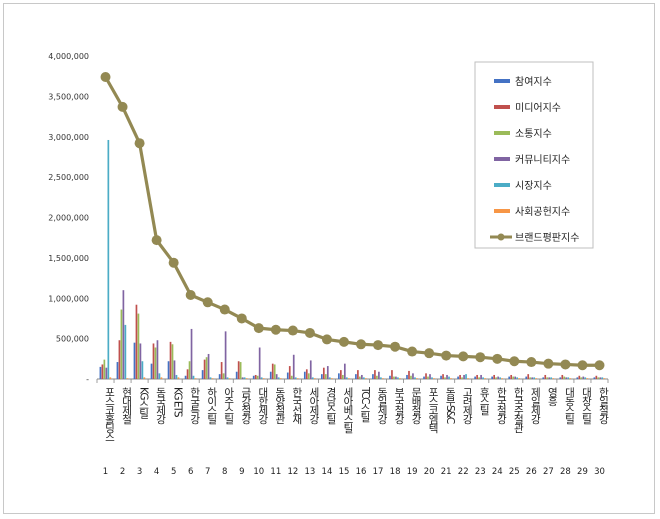  What do you see at coordinates (352, 380) in the screenshot?
I see `axes` at bounding box center [352, 380].